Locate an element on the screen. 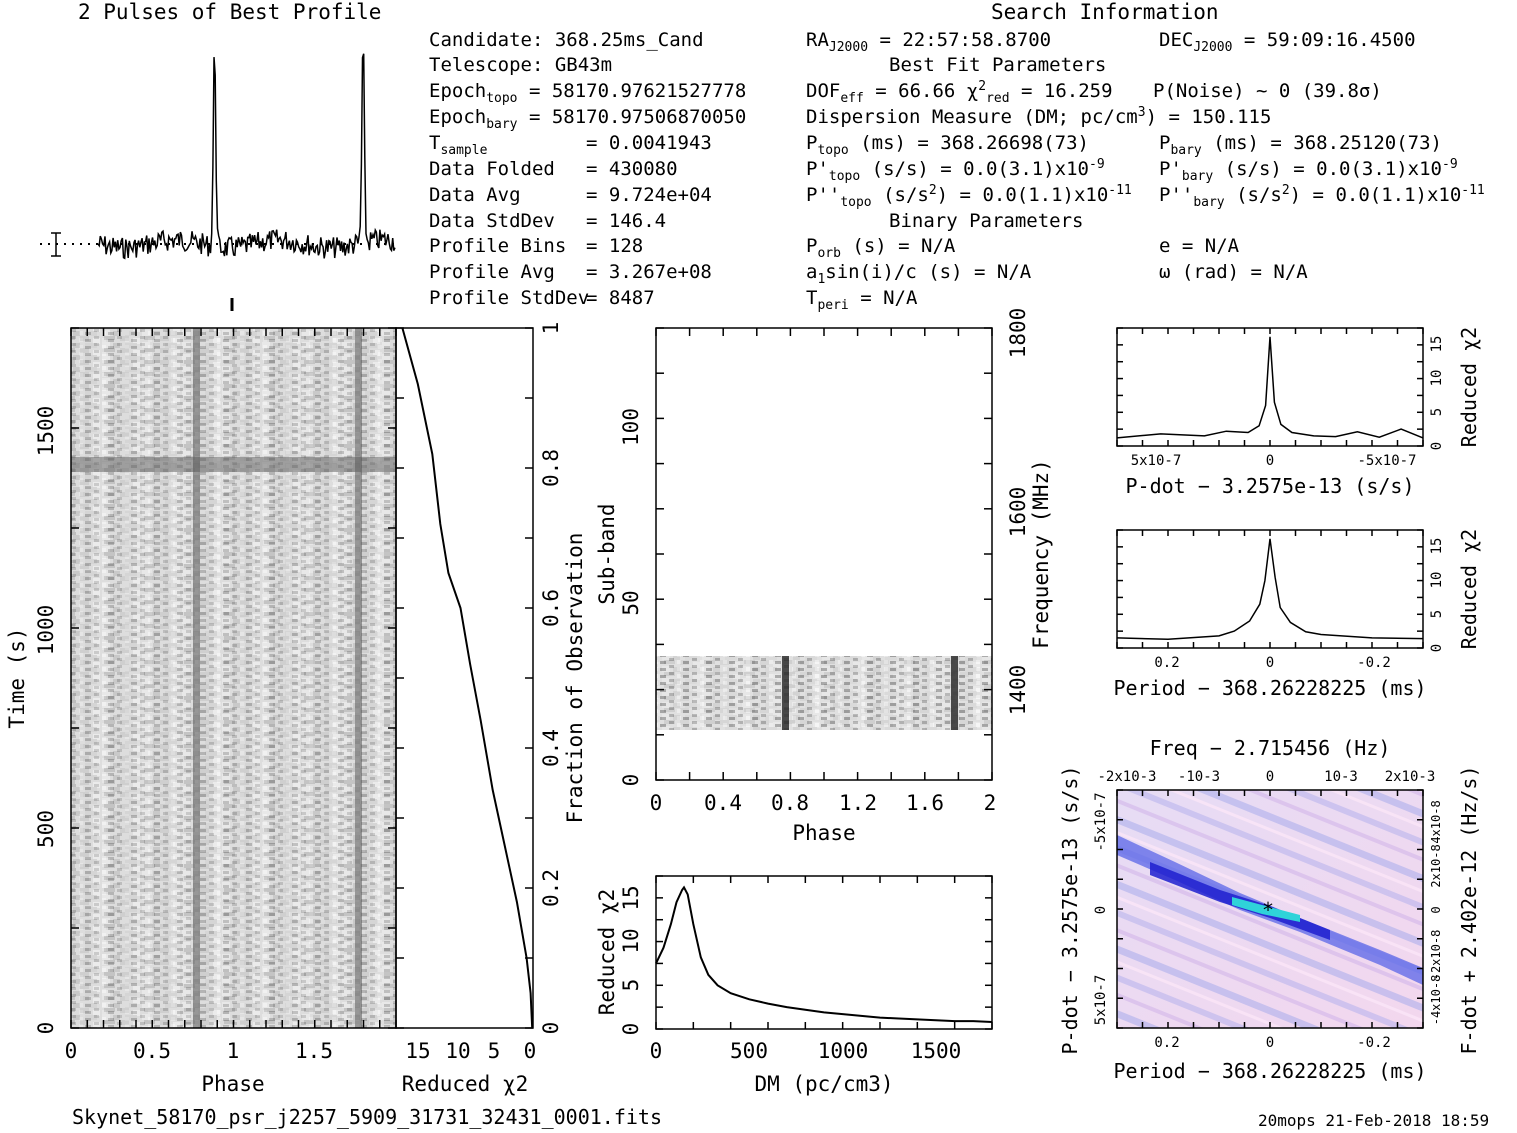 The height and width of the screenshot is (1133, 1517). per-ytick-0: 0 is located at coordinates (1437, 648).